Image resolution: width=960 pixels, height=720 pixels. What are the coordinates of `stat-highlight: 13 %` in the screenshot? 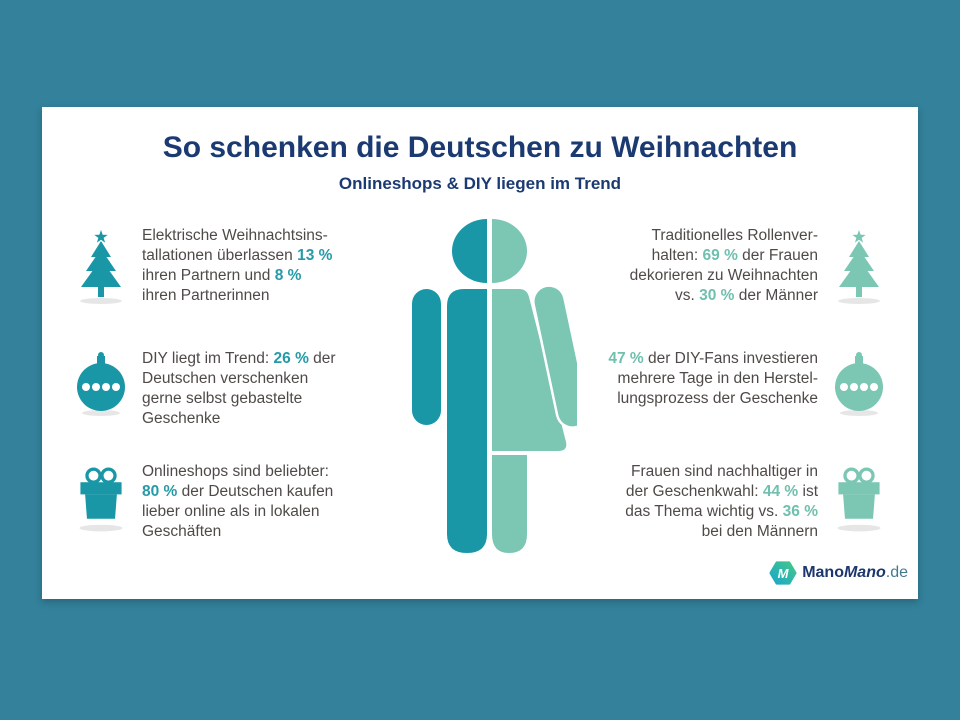 It's located at (315, 255).